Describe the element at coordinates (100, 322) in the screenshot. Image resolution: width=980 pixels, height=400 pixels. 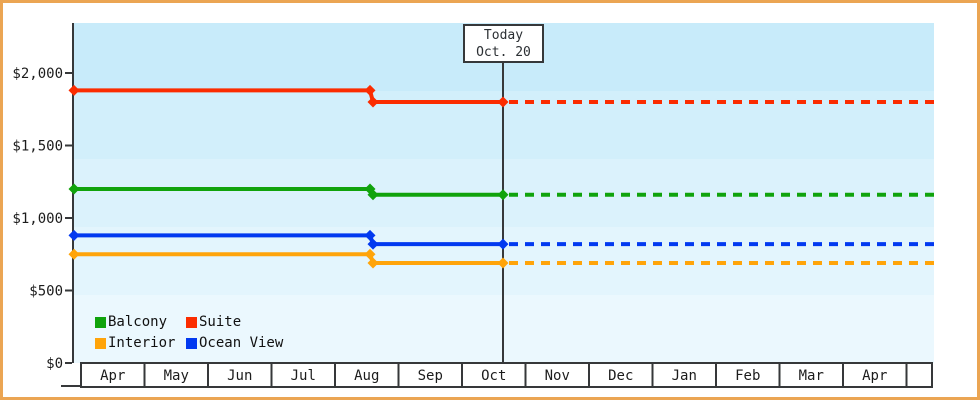
I see `legend-swatch-balcony` at that location.